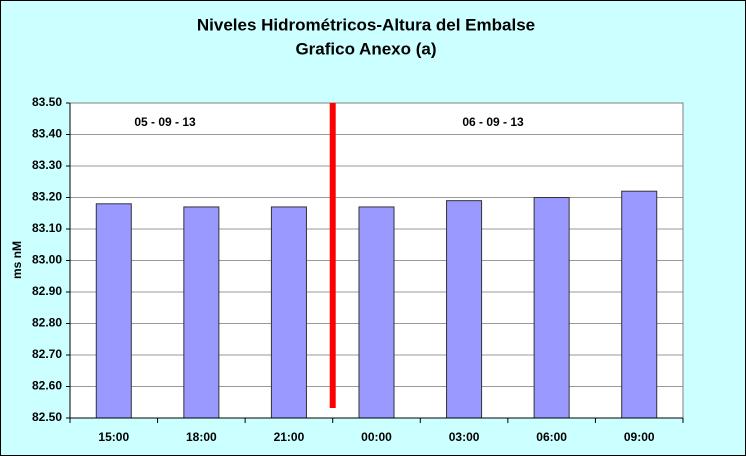 This screenshot has height=456, width=746. What do you see at coordinates (165, 122) in the screenshot?
I see `annotation: 05 - 09 - 13` at bounding box center [165, 122].